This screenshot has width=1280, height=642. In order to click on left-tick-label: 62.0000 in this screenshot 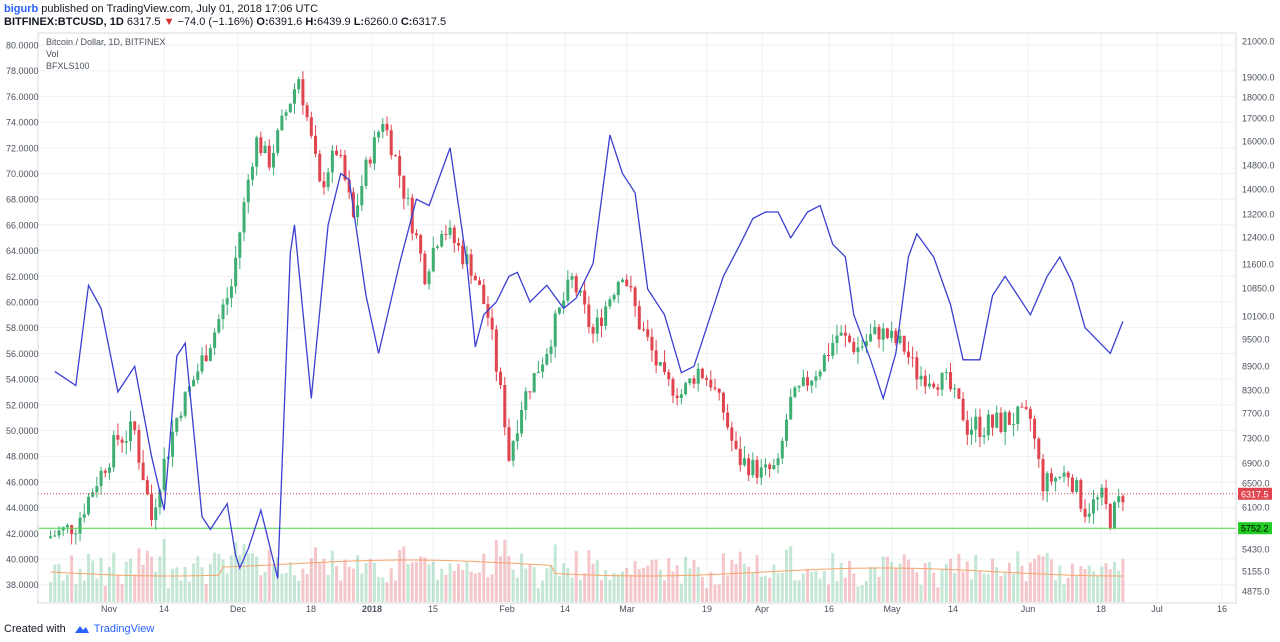, I will do `click(22, 277)`.